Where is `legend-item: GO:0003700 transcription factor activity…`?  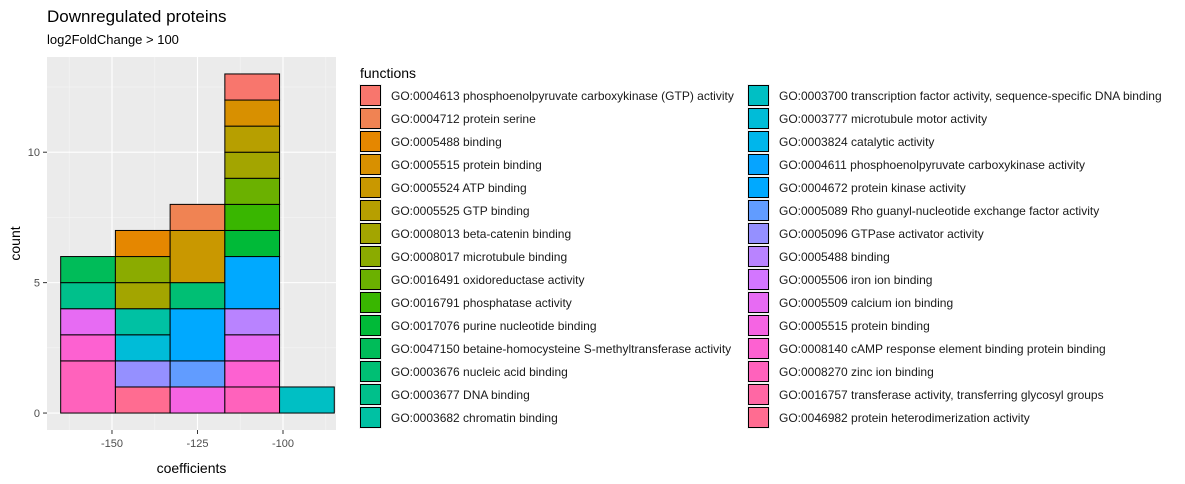
legend-item: GO:0003700 transcription factor activity… is located at coordinates (954, 95).